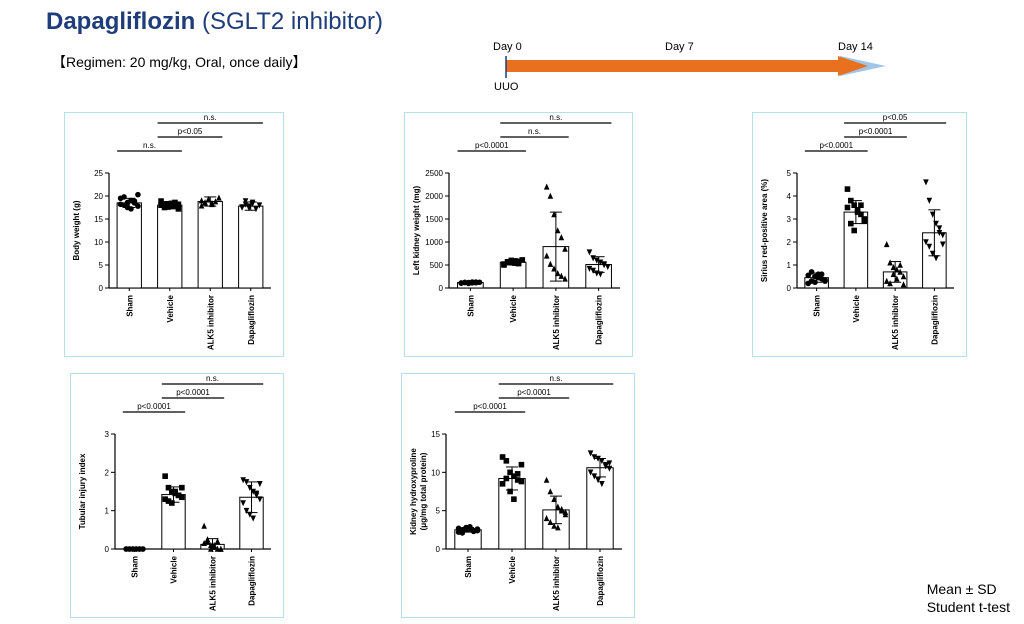  Describe the element at coordinates (413, 491) in the screenshot. I see `y-axis-label: Kidney hydroxyproline` at that location.